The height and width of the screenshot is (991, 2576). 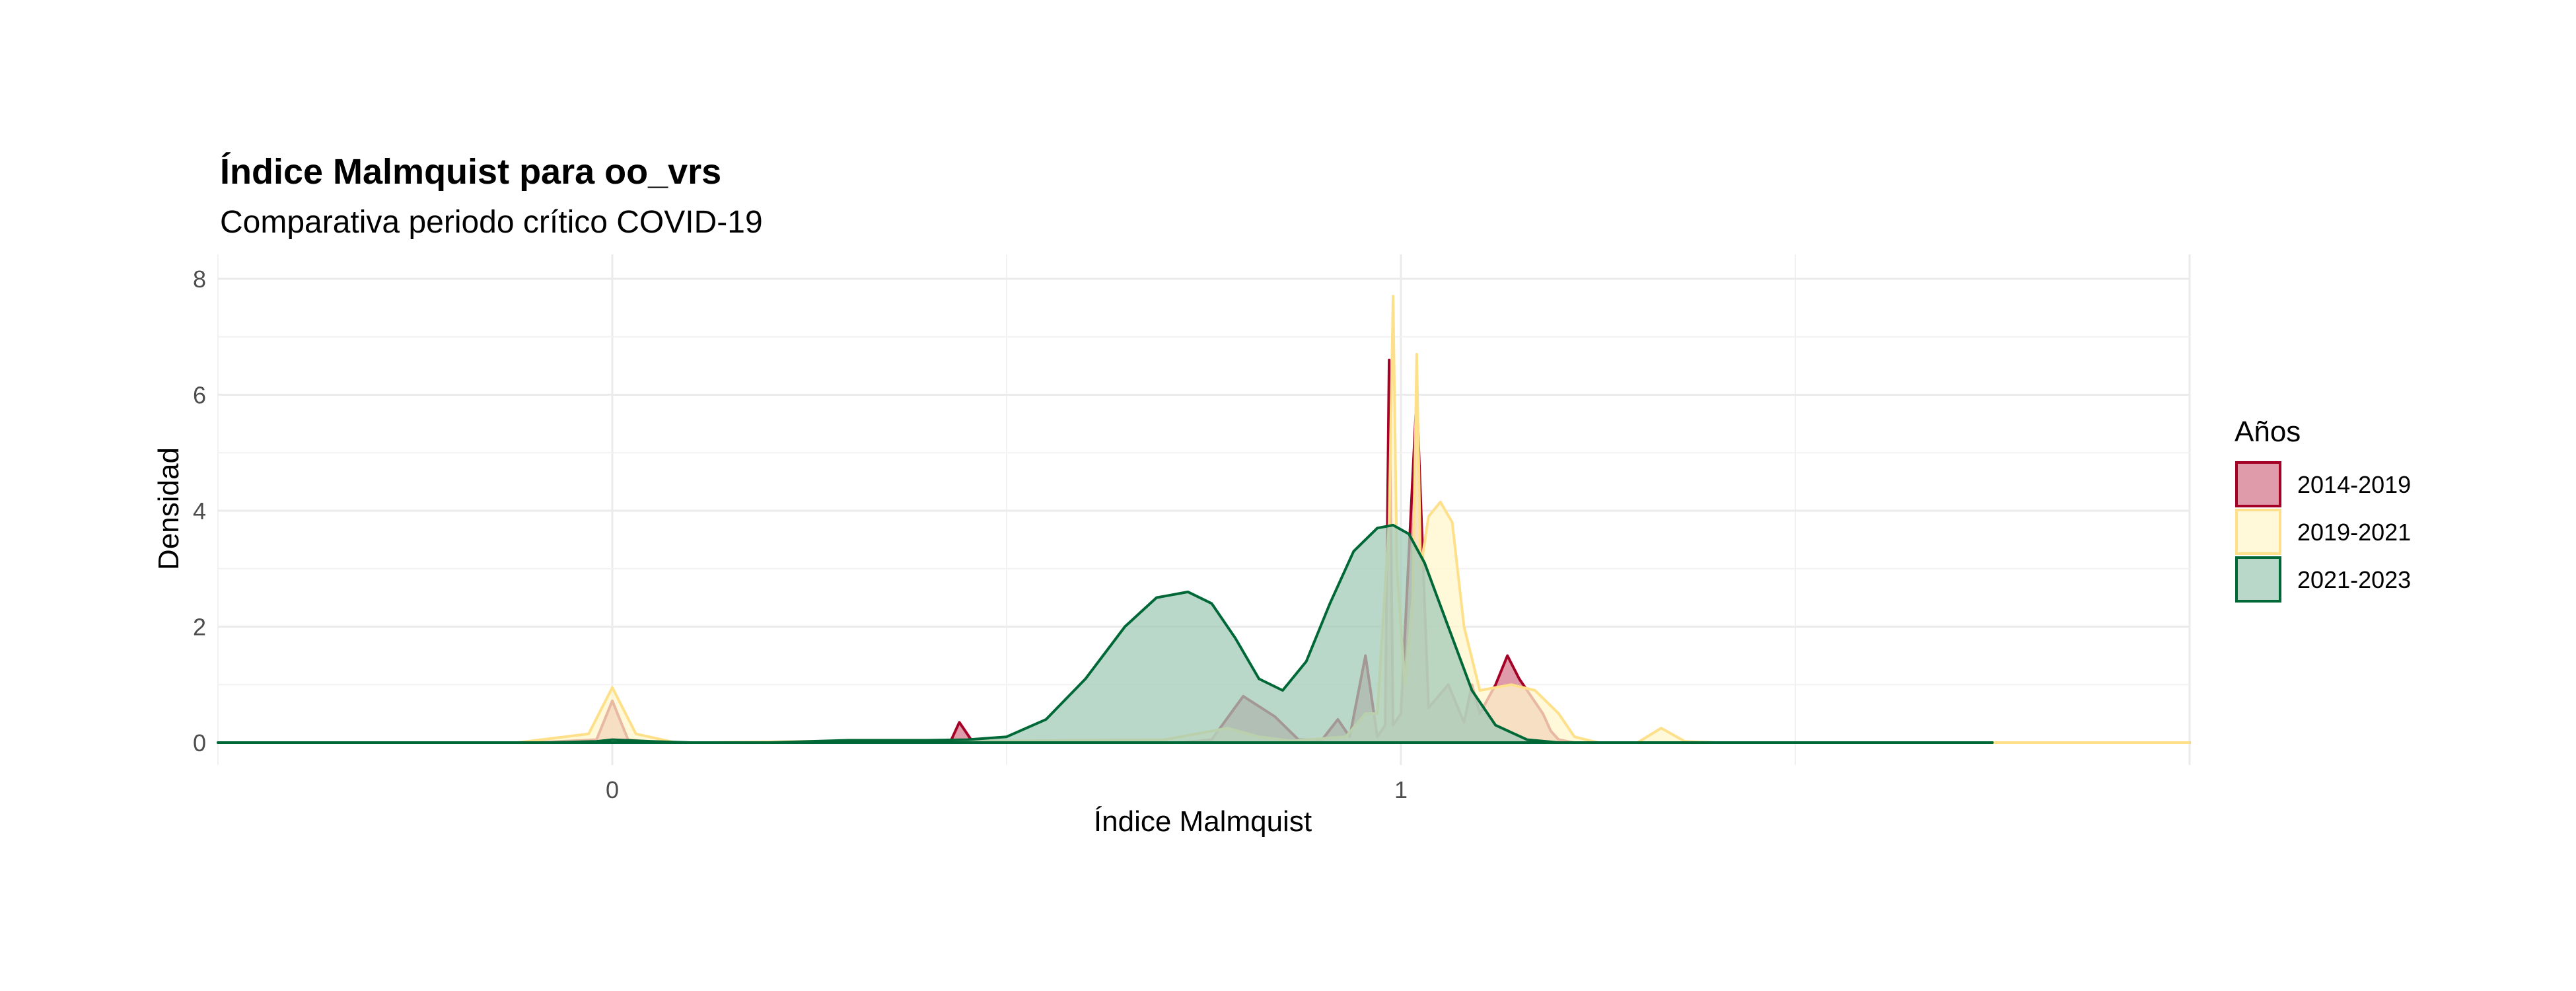 I want to click on x-tick-label: 0, so click(x=612, y=789).